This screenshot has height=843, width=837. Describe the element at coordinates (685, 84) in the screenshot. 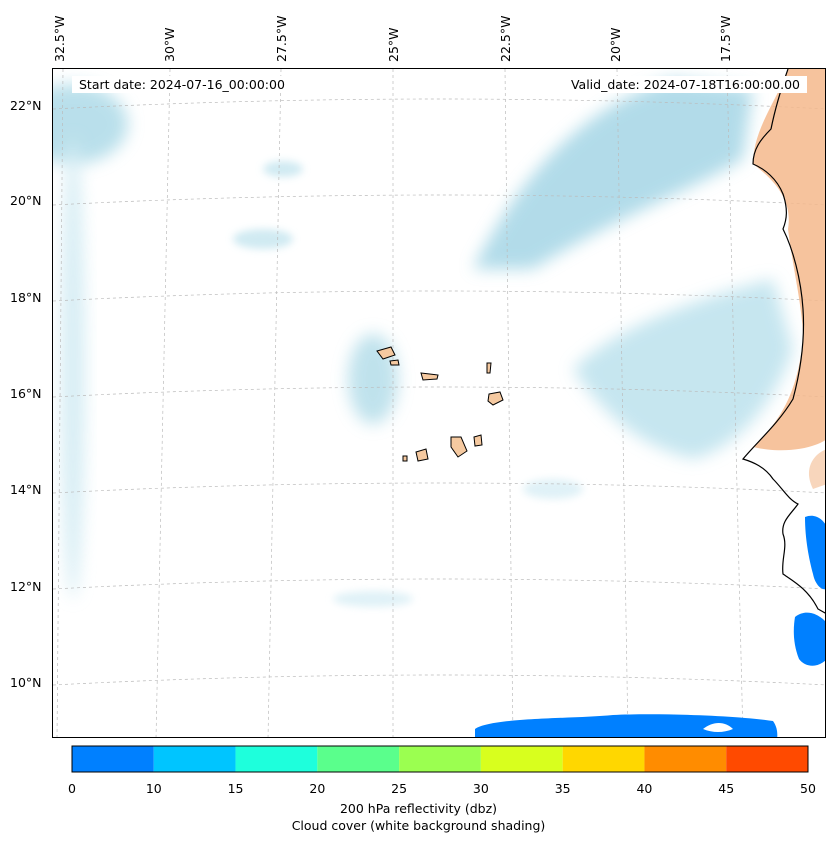

I see `valid-date-label: Valid_date: 2024-07-18T16:00:00.00` at that location.